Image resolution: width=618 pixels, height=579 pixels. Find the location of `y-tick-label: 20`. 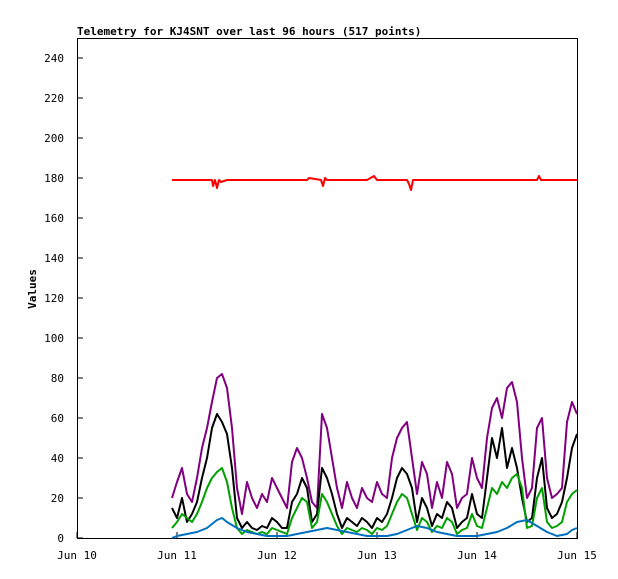

y-tick-label: 20 is located at coordinates (57, 498).